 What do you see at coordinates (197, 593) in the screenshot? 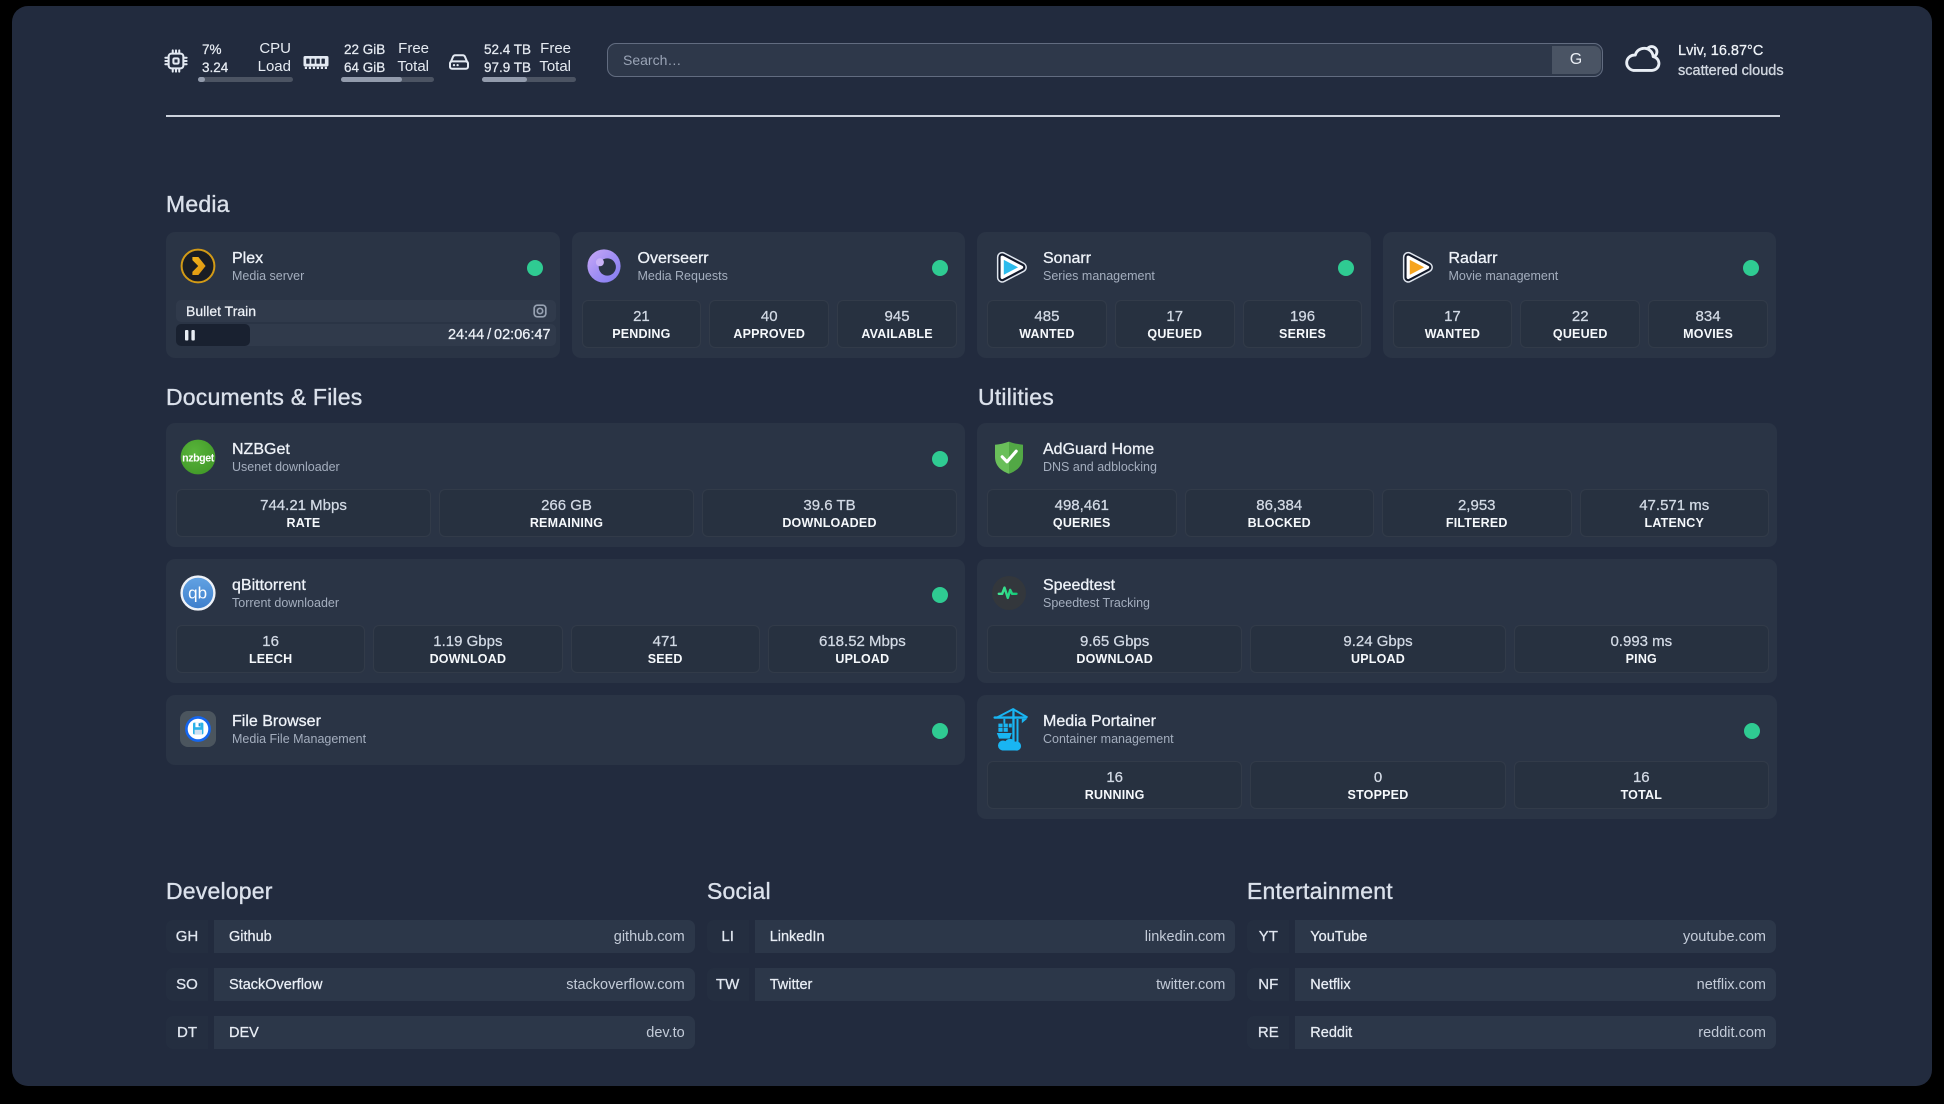
I see `svg-text: qb` at bounding box center [197, 593].